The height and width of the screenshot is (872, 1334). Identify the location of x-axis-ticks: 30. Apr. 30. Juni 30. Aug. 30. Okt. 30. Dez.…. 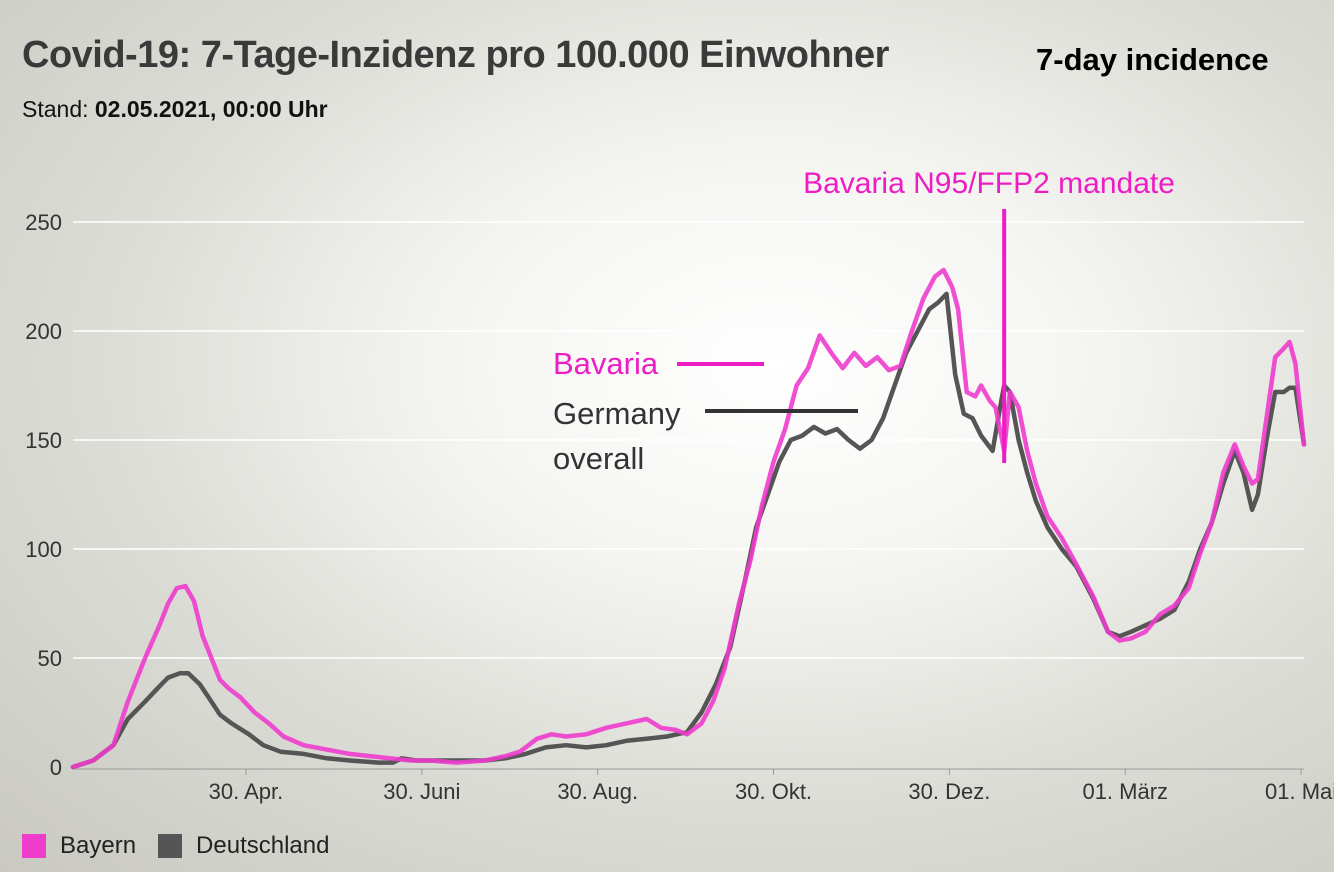
(771, 786).